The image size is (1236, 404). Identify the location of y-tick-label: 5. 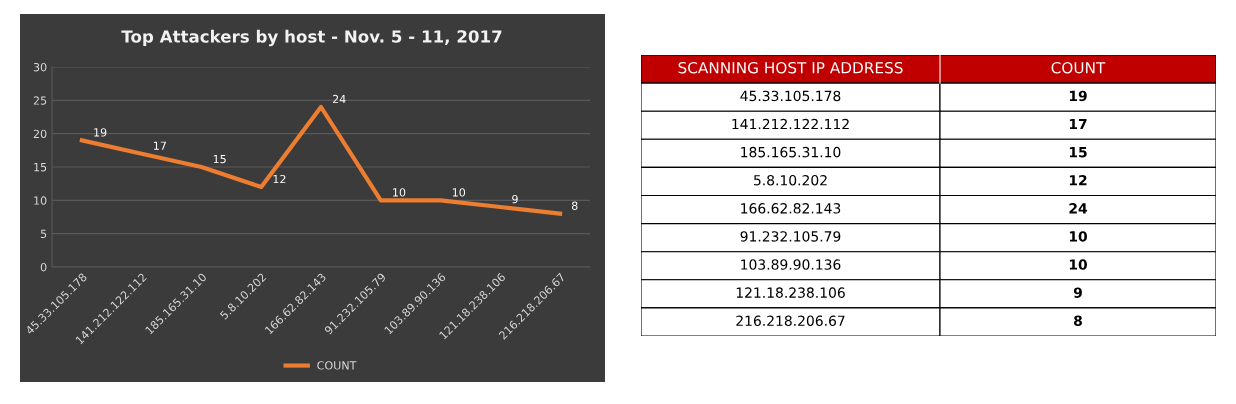
(43, 234).